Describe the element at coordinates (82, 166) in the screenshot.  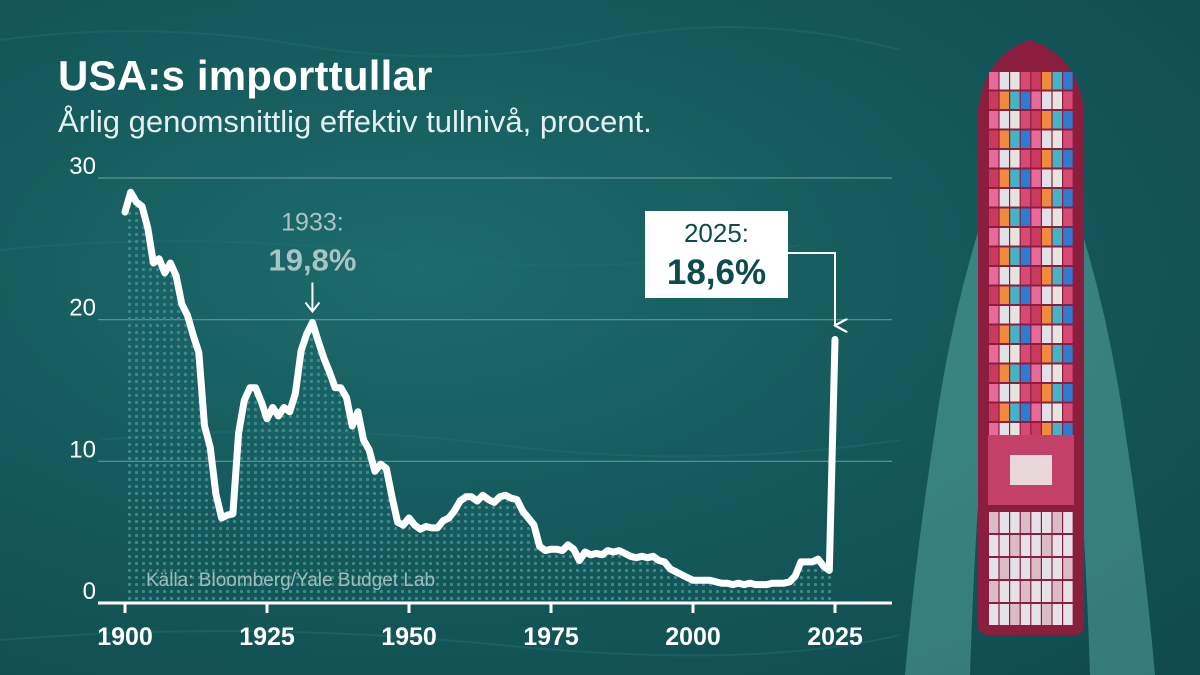
I see `y-tick-label: 30` at that location.